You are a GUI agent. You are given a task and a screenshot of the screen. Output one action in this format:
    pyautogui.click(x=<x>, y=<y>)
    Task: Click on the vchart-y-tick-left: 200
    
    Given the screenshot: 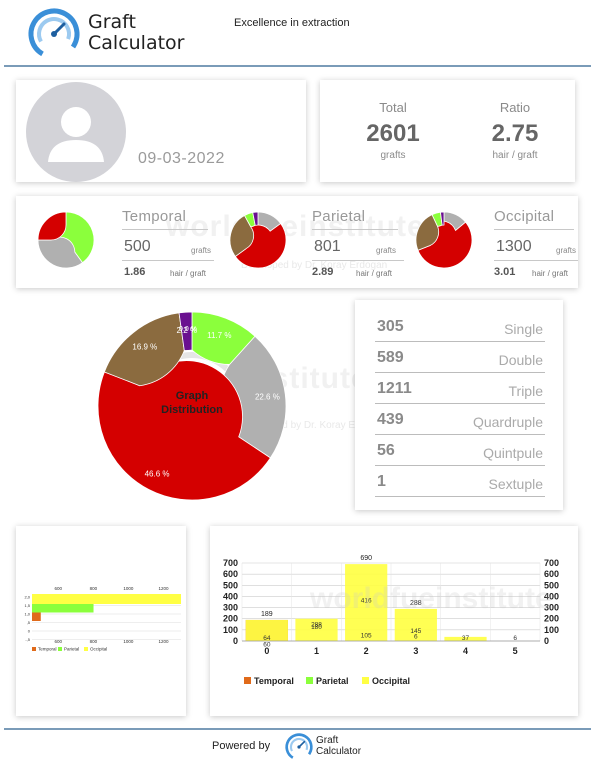 What is the action you would take?
    pyautogui.click(x=230, y=619)
    